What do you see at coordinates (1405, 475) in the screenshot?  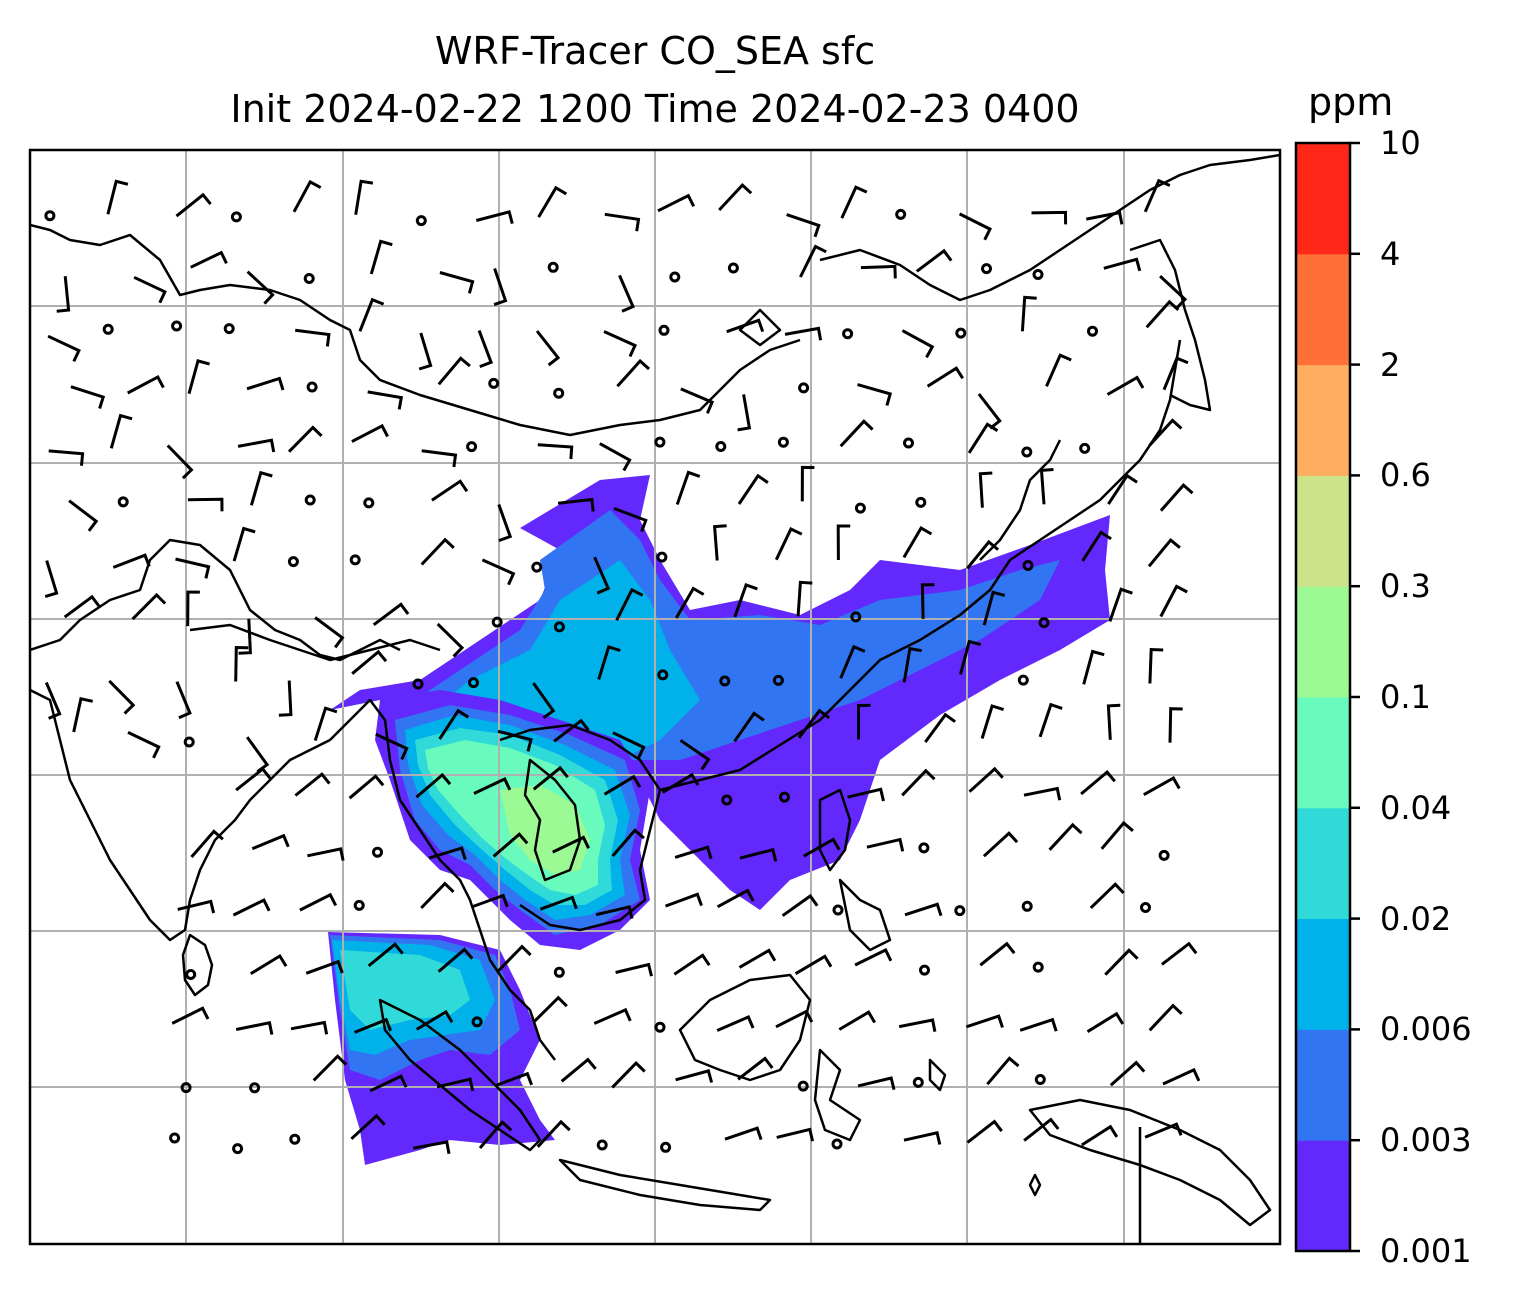 I see `colorbar-tick-label: 0.6` at bounding box center [1405, 475].